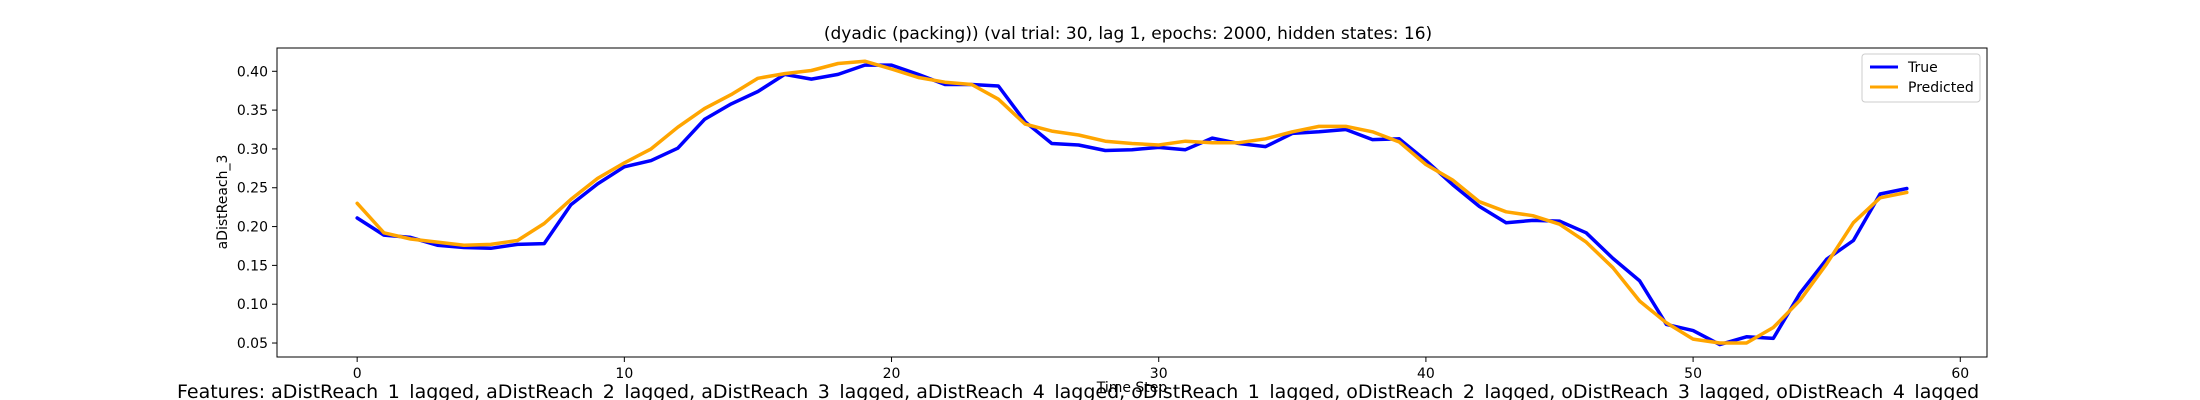 The height and width of the screenshot is (400, 2200). I want to click on x-tick-label: 60, so click(1960, 374).